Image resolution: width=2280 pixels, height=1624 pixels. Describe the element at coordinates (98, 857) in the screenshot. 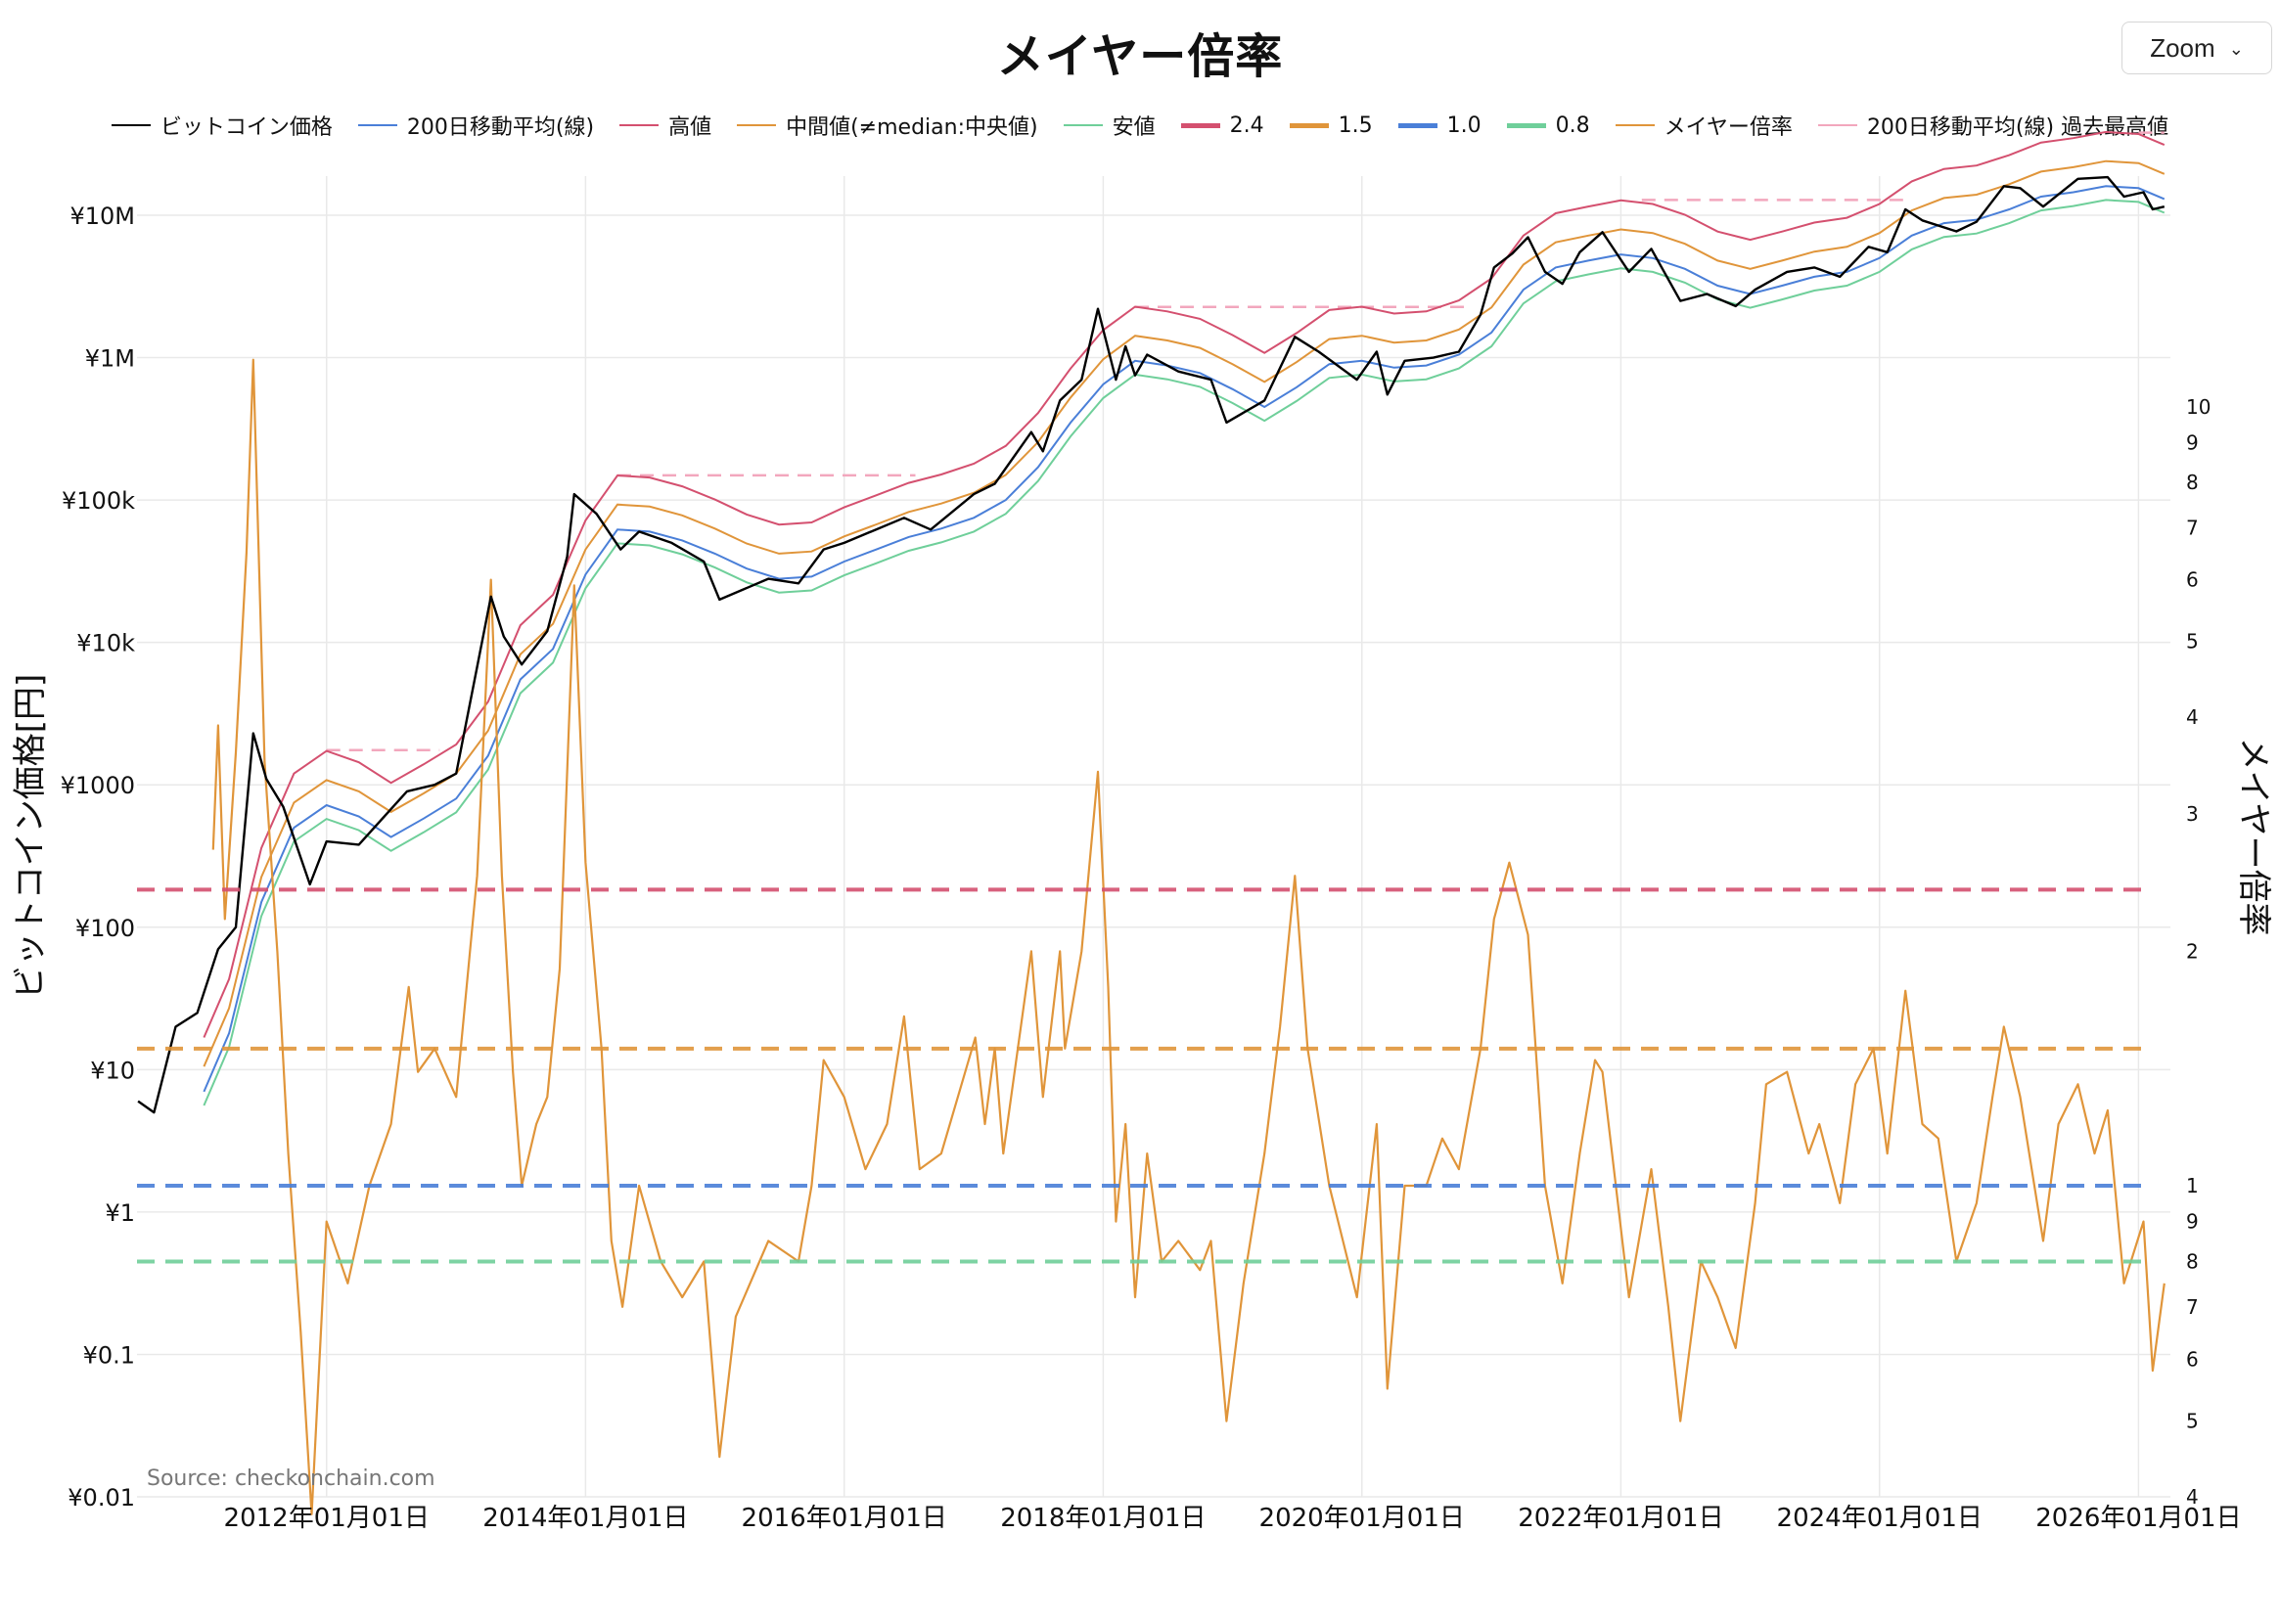

I see `left-axis-ticks: ¥10M ¥1M ¥100k ¥10k ¥1000 ¥100 ¥10 ¥1 ¥0.1 ¥0.01` at that location.